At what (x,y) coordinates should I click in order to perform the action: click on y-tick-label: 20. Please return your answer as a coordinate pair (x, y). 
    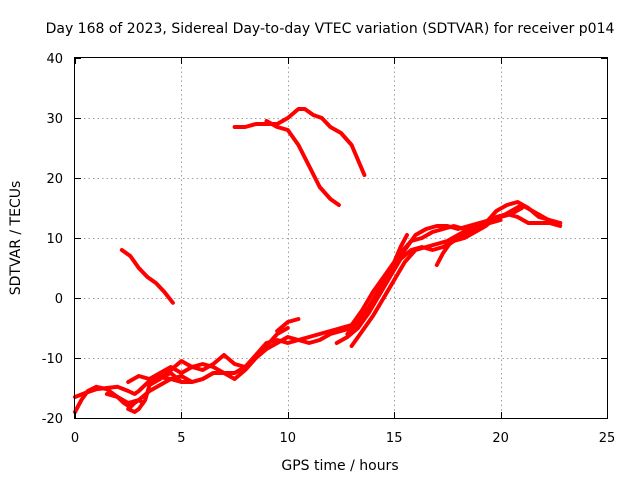
    Looking at the image, I should click on (54, 179).